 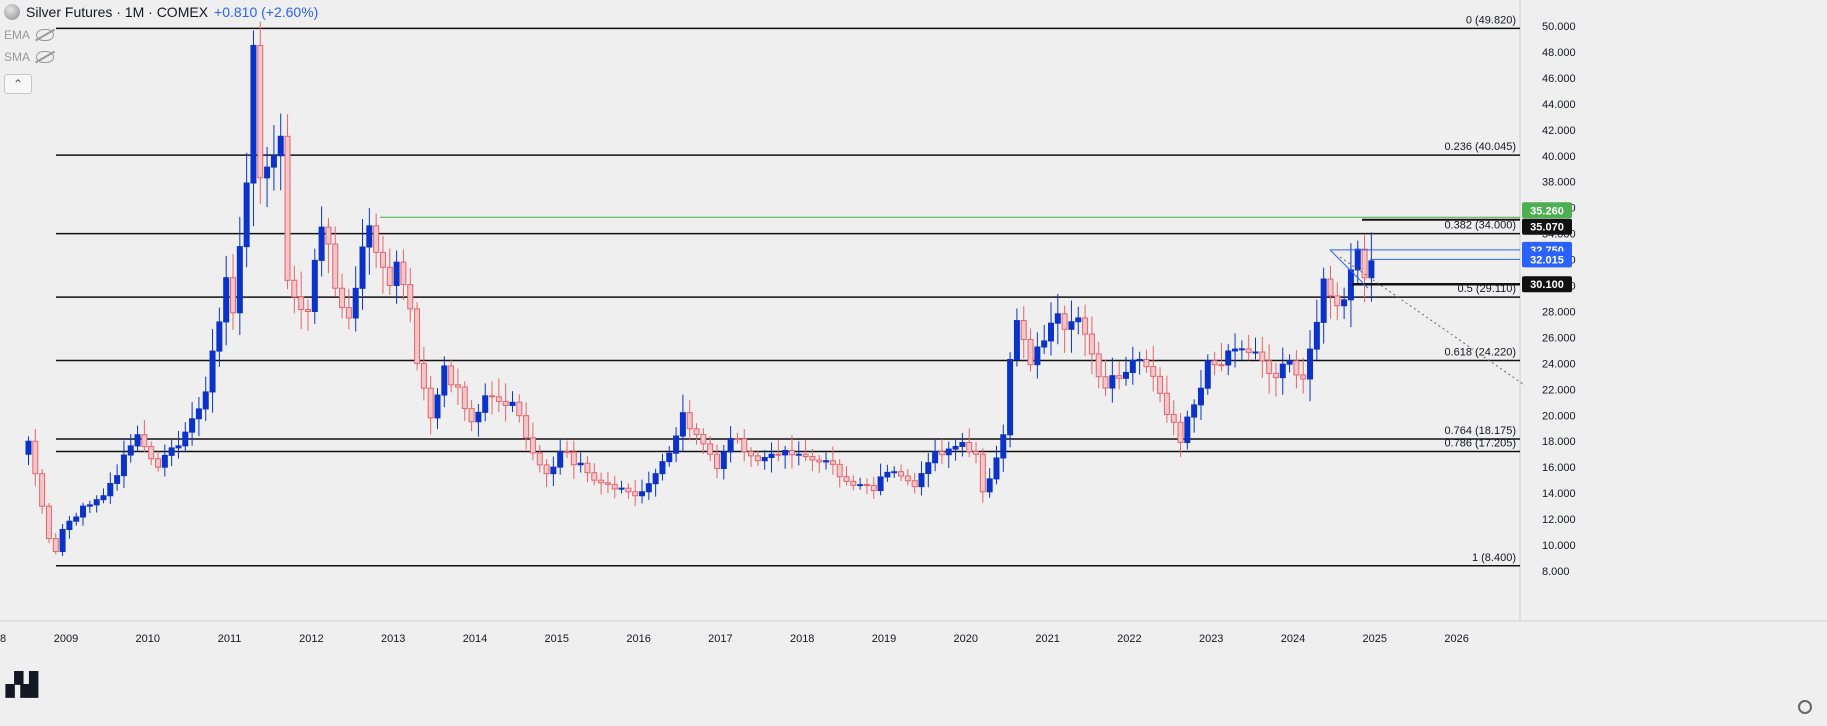 I want to click on y-tick-label: 22.000, so click(x=1559, y=390).